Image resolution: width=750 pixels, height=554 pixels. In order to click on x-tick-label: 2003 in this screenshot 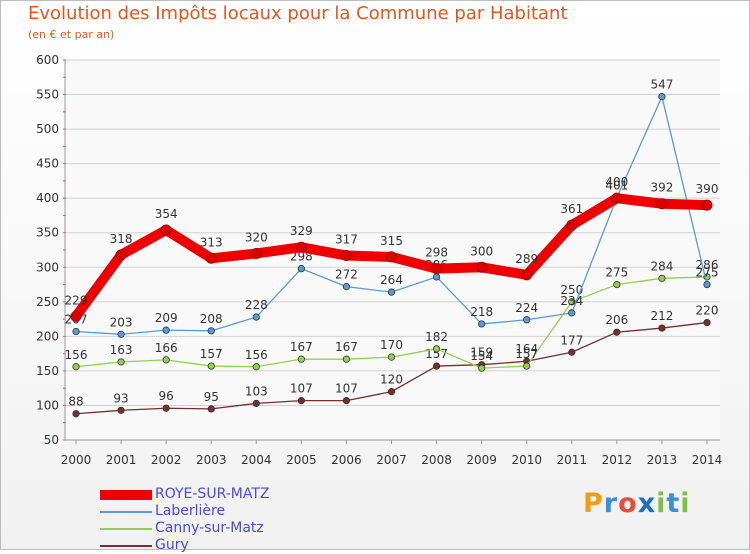, I will do `click(211, 460)`.